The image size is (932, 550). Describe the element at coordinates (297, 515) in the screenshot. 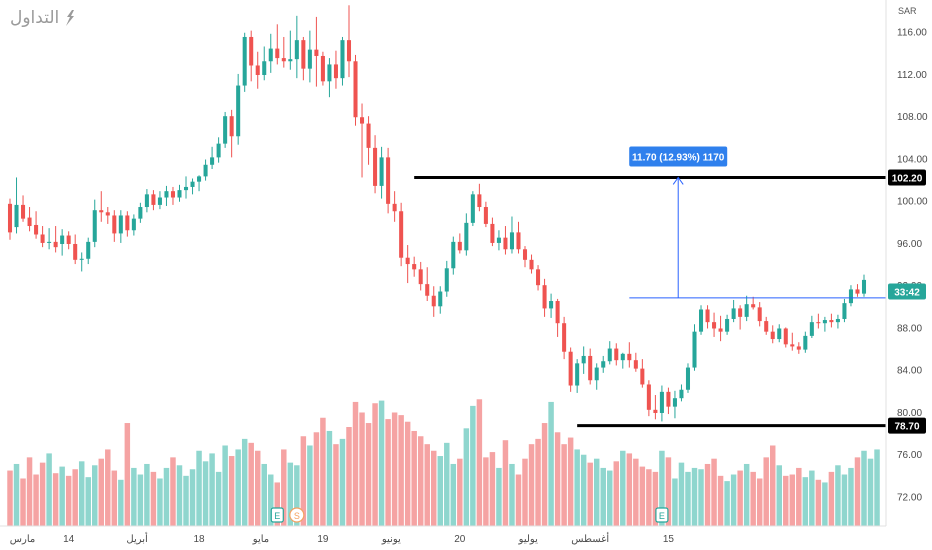

I see `event-marker: S` at that location.